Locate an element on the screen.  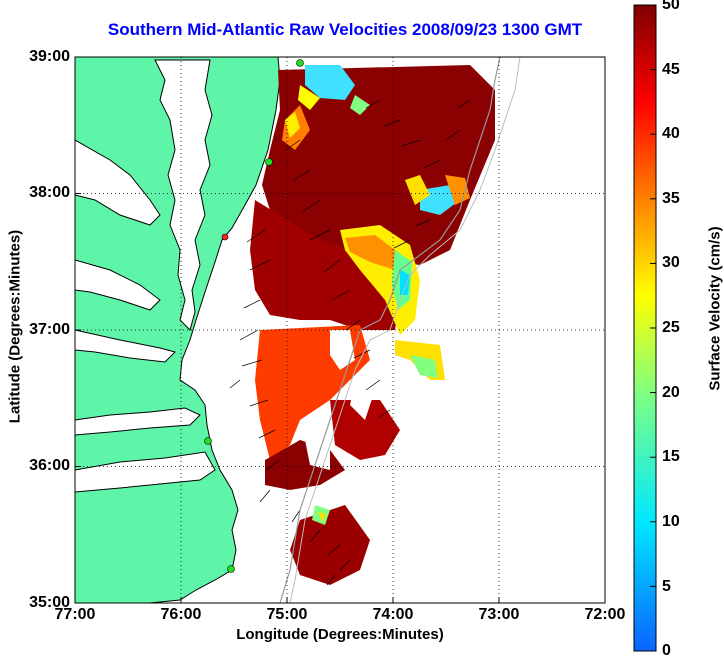
y-tick-label: 36:00 is located at coordinates (49, 465).